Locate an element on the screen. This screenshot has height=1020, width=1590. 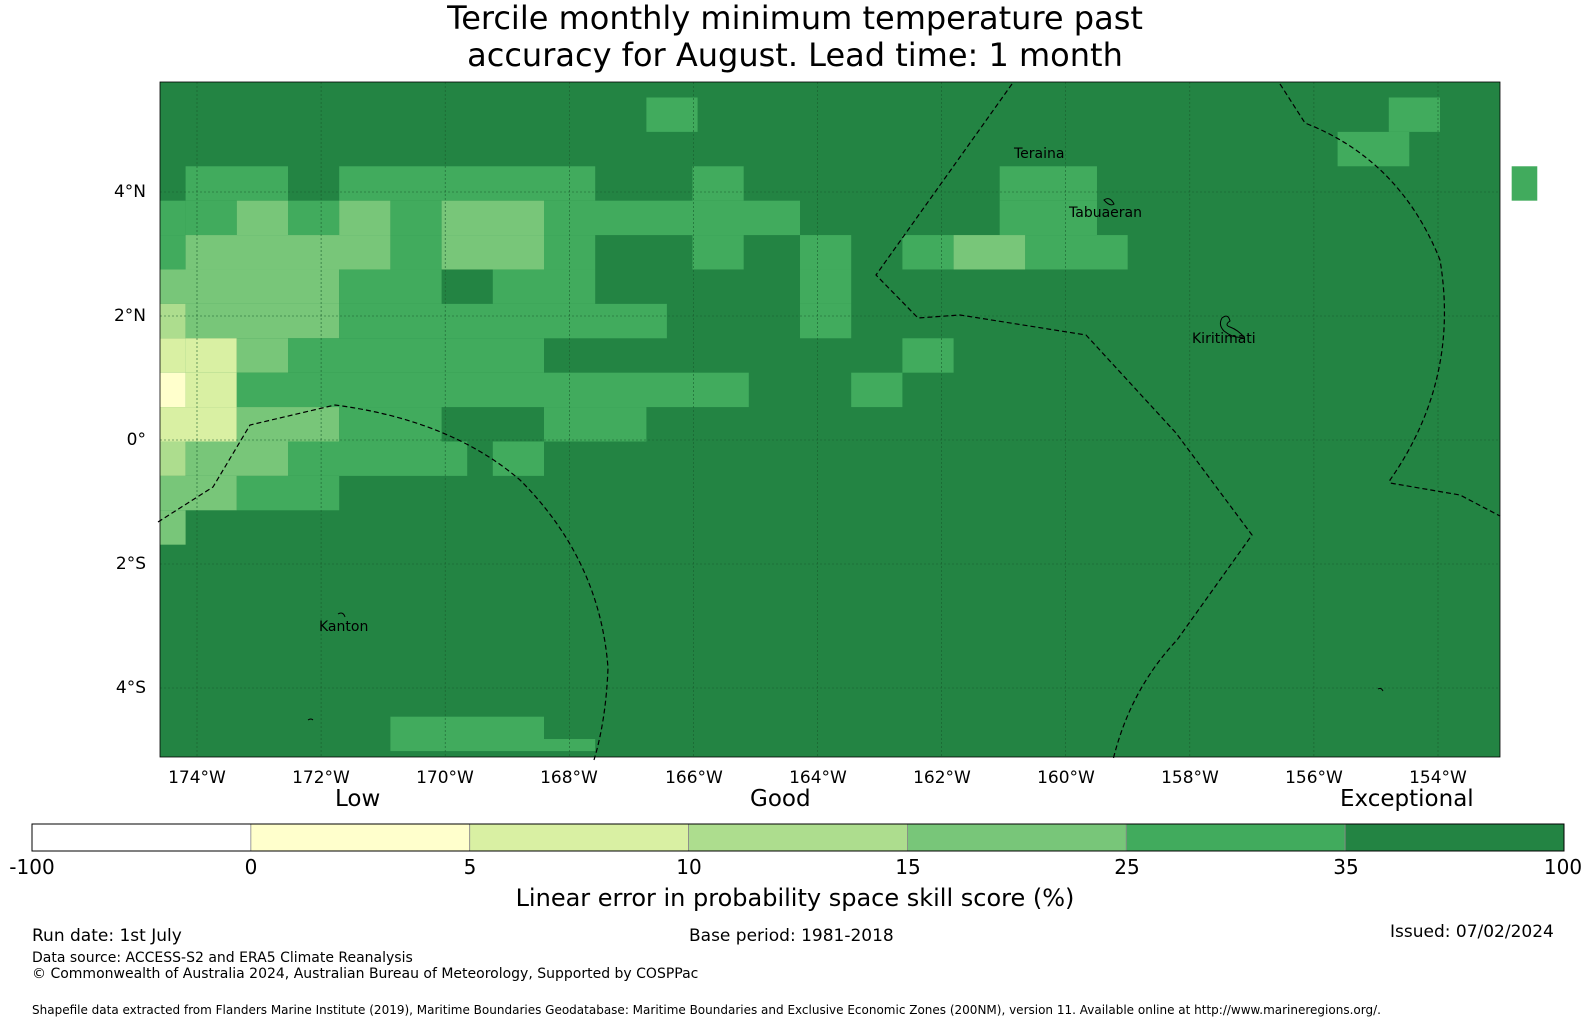
colorbar-tick-label: 5 is located at coordinates (470, 867).